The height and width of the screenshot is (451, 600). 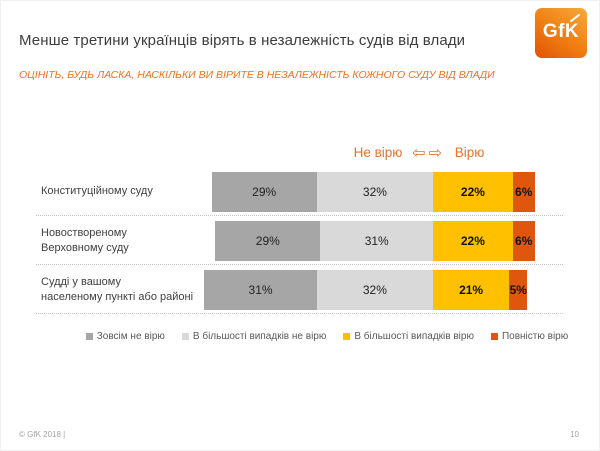 What do you see at coordinates (414, 336) in the screenshot?
I see `legend-label: В більшості випадків вірю` at bounding box center [414, 336].